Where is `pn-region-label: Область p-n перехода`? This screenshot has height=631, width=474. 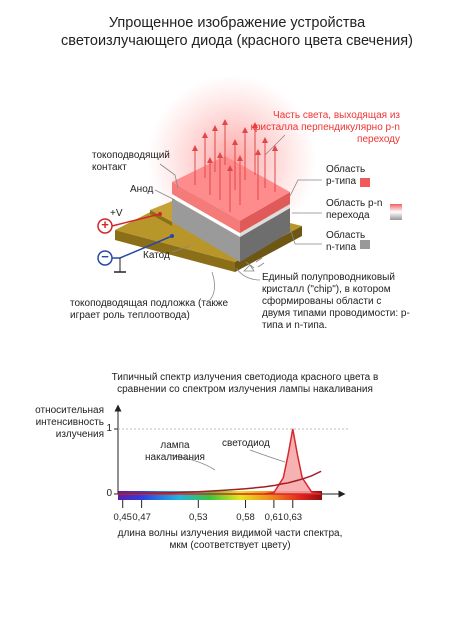
pn-region-label: Область p-n перехода is located at coordinates (354, 209).